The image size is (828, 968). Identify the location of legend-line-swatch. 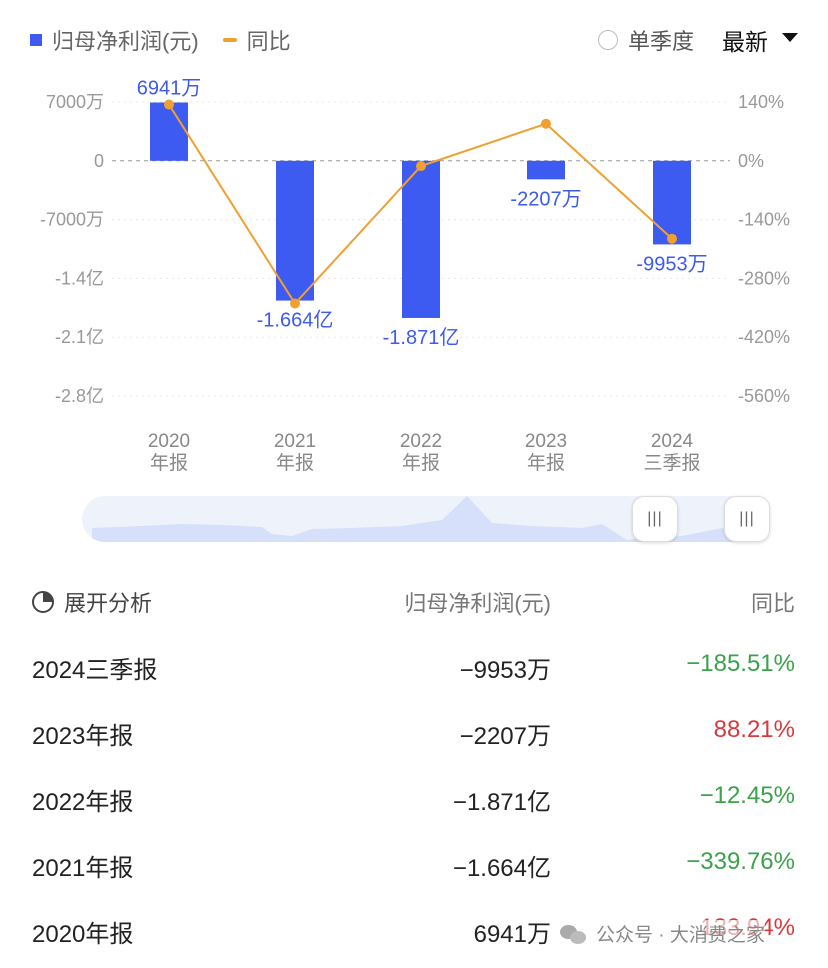
(229, 40).